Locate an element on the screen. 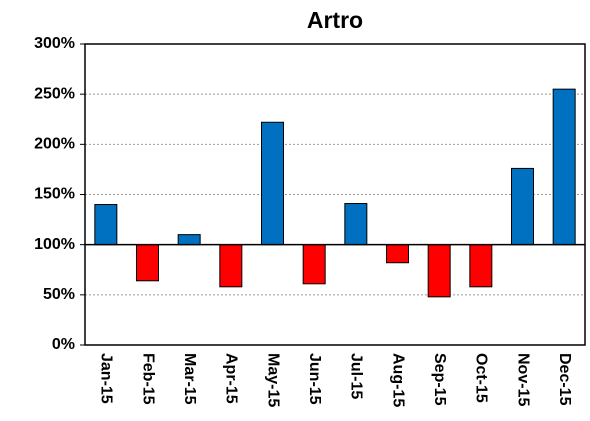 Image resolution: width=590 pixels, height=421 pixels. y-tick-label: 300% is located at coordinates (54, 43).